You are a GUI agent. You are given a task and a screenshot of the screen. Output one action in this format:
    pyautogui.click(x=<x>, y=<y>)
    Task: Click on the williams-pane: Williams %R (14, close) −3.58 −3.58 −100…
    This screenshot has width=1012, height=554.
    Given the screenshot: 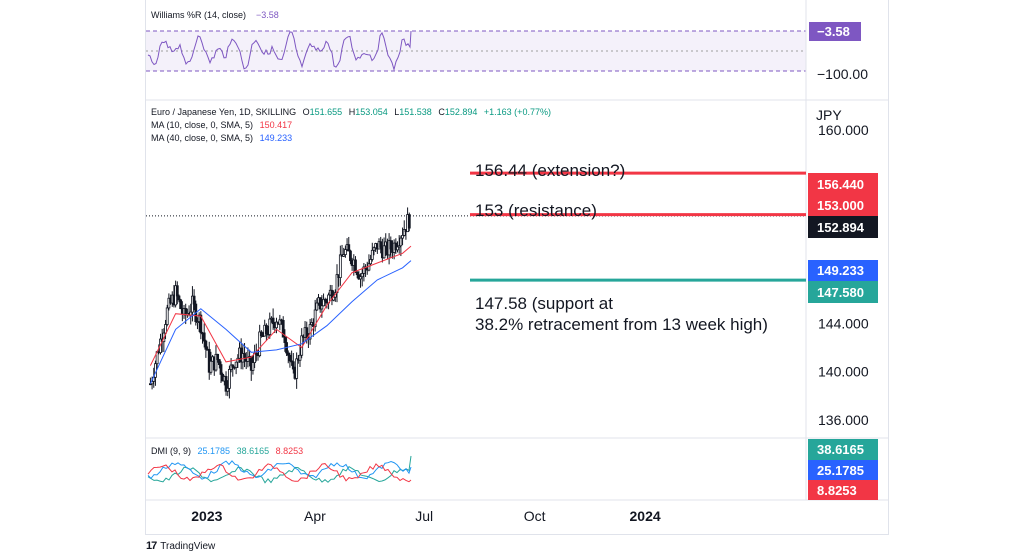 What is the action you would take?
    pyautogui.click(x=507, y=46)
    